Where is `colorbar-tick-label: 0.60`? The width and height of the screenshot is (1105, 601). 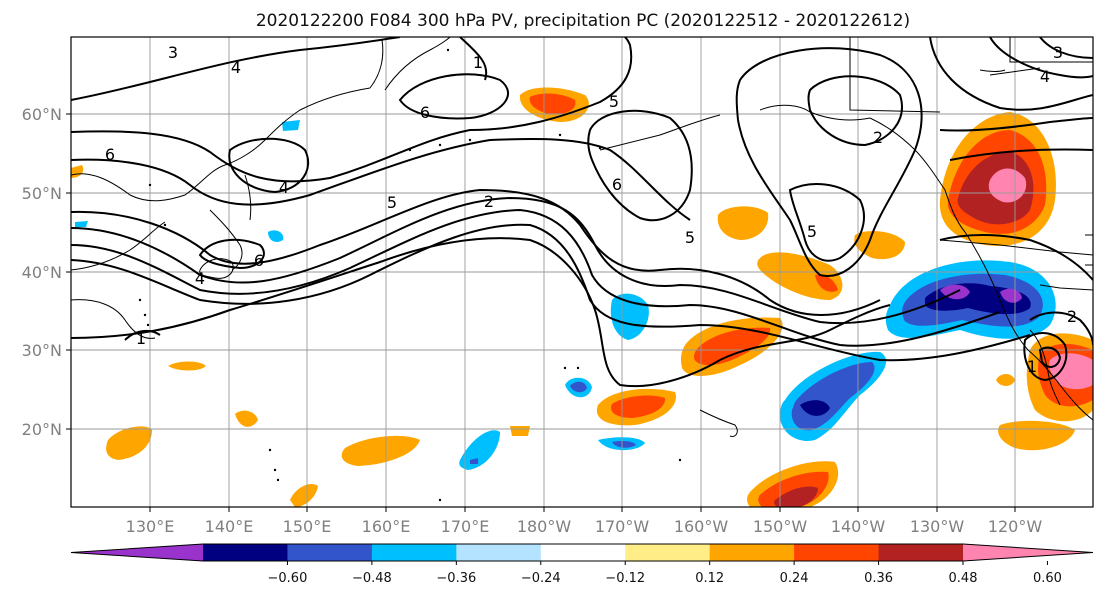 colorbar-tick-label: 0.60 is located at coordinates (1047, 578).